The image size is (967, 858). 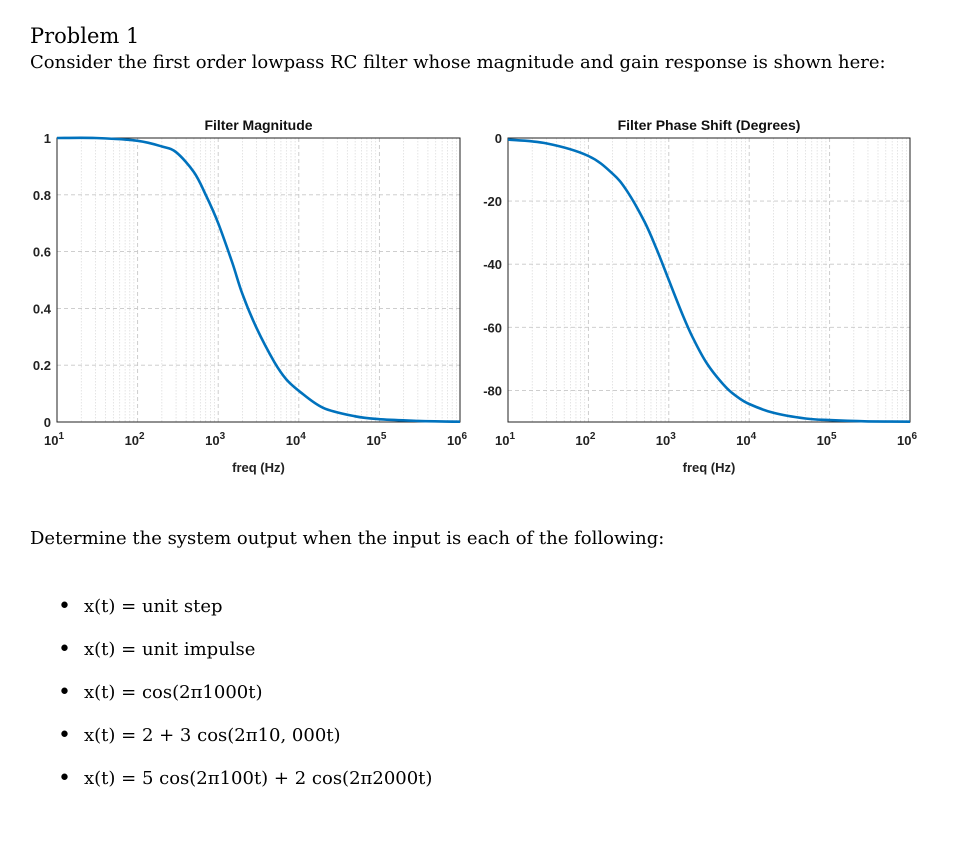 I want to click on y-tick-label: 1, so click(x=47, y=138).